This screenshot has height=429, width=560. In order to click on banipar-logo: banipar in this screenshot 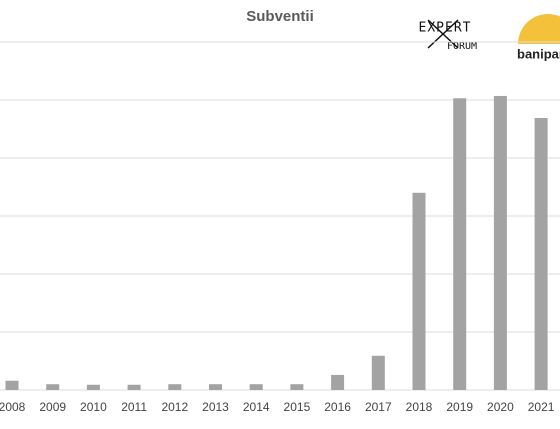, I will do `click(538, 37)`.